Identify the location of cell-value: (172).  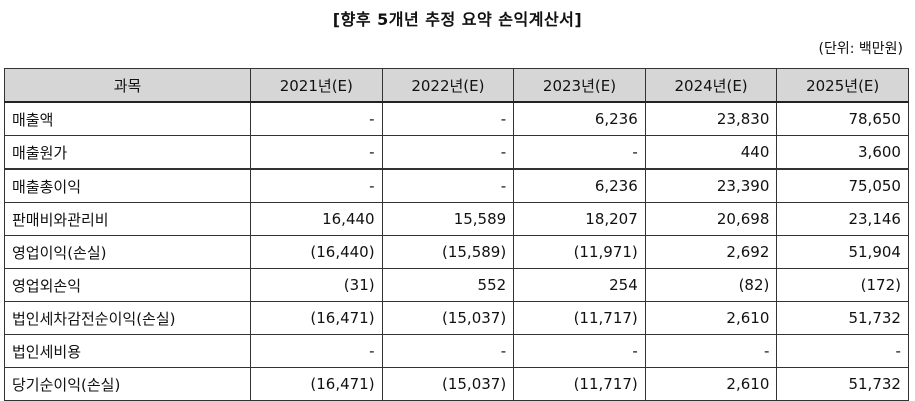
(842, 285).